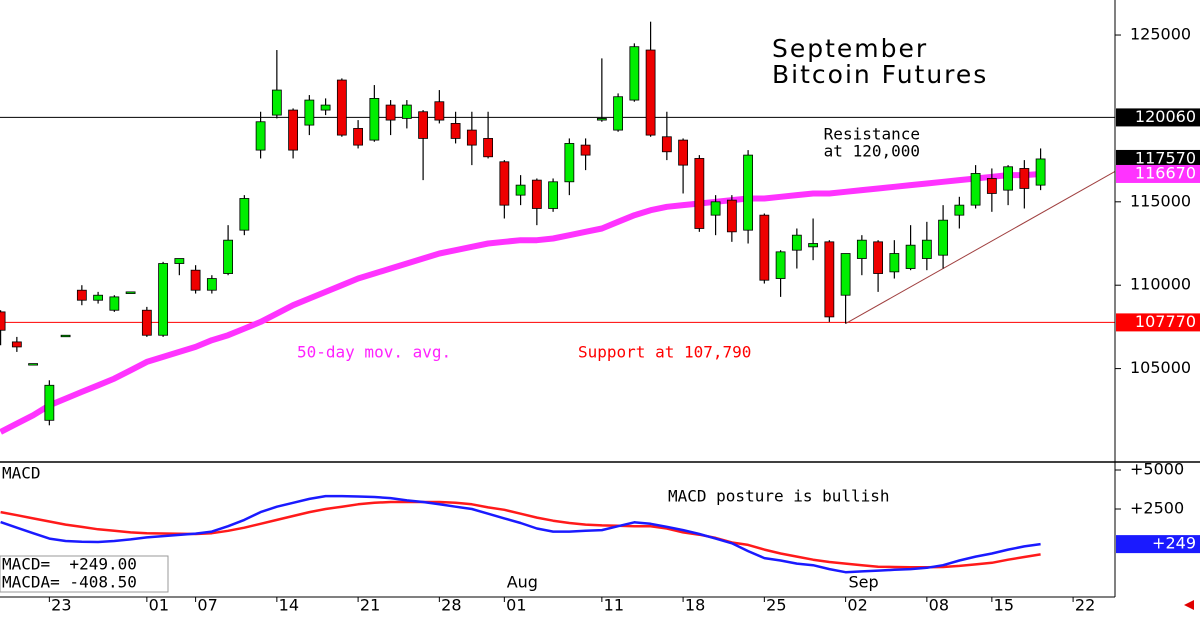 The image size is (1200, 617). What do you see at coordinates (850, 48) in the screenshot?
I see `chart-title: September` at bounding box center [850, 48].